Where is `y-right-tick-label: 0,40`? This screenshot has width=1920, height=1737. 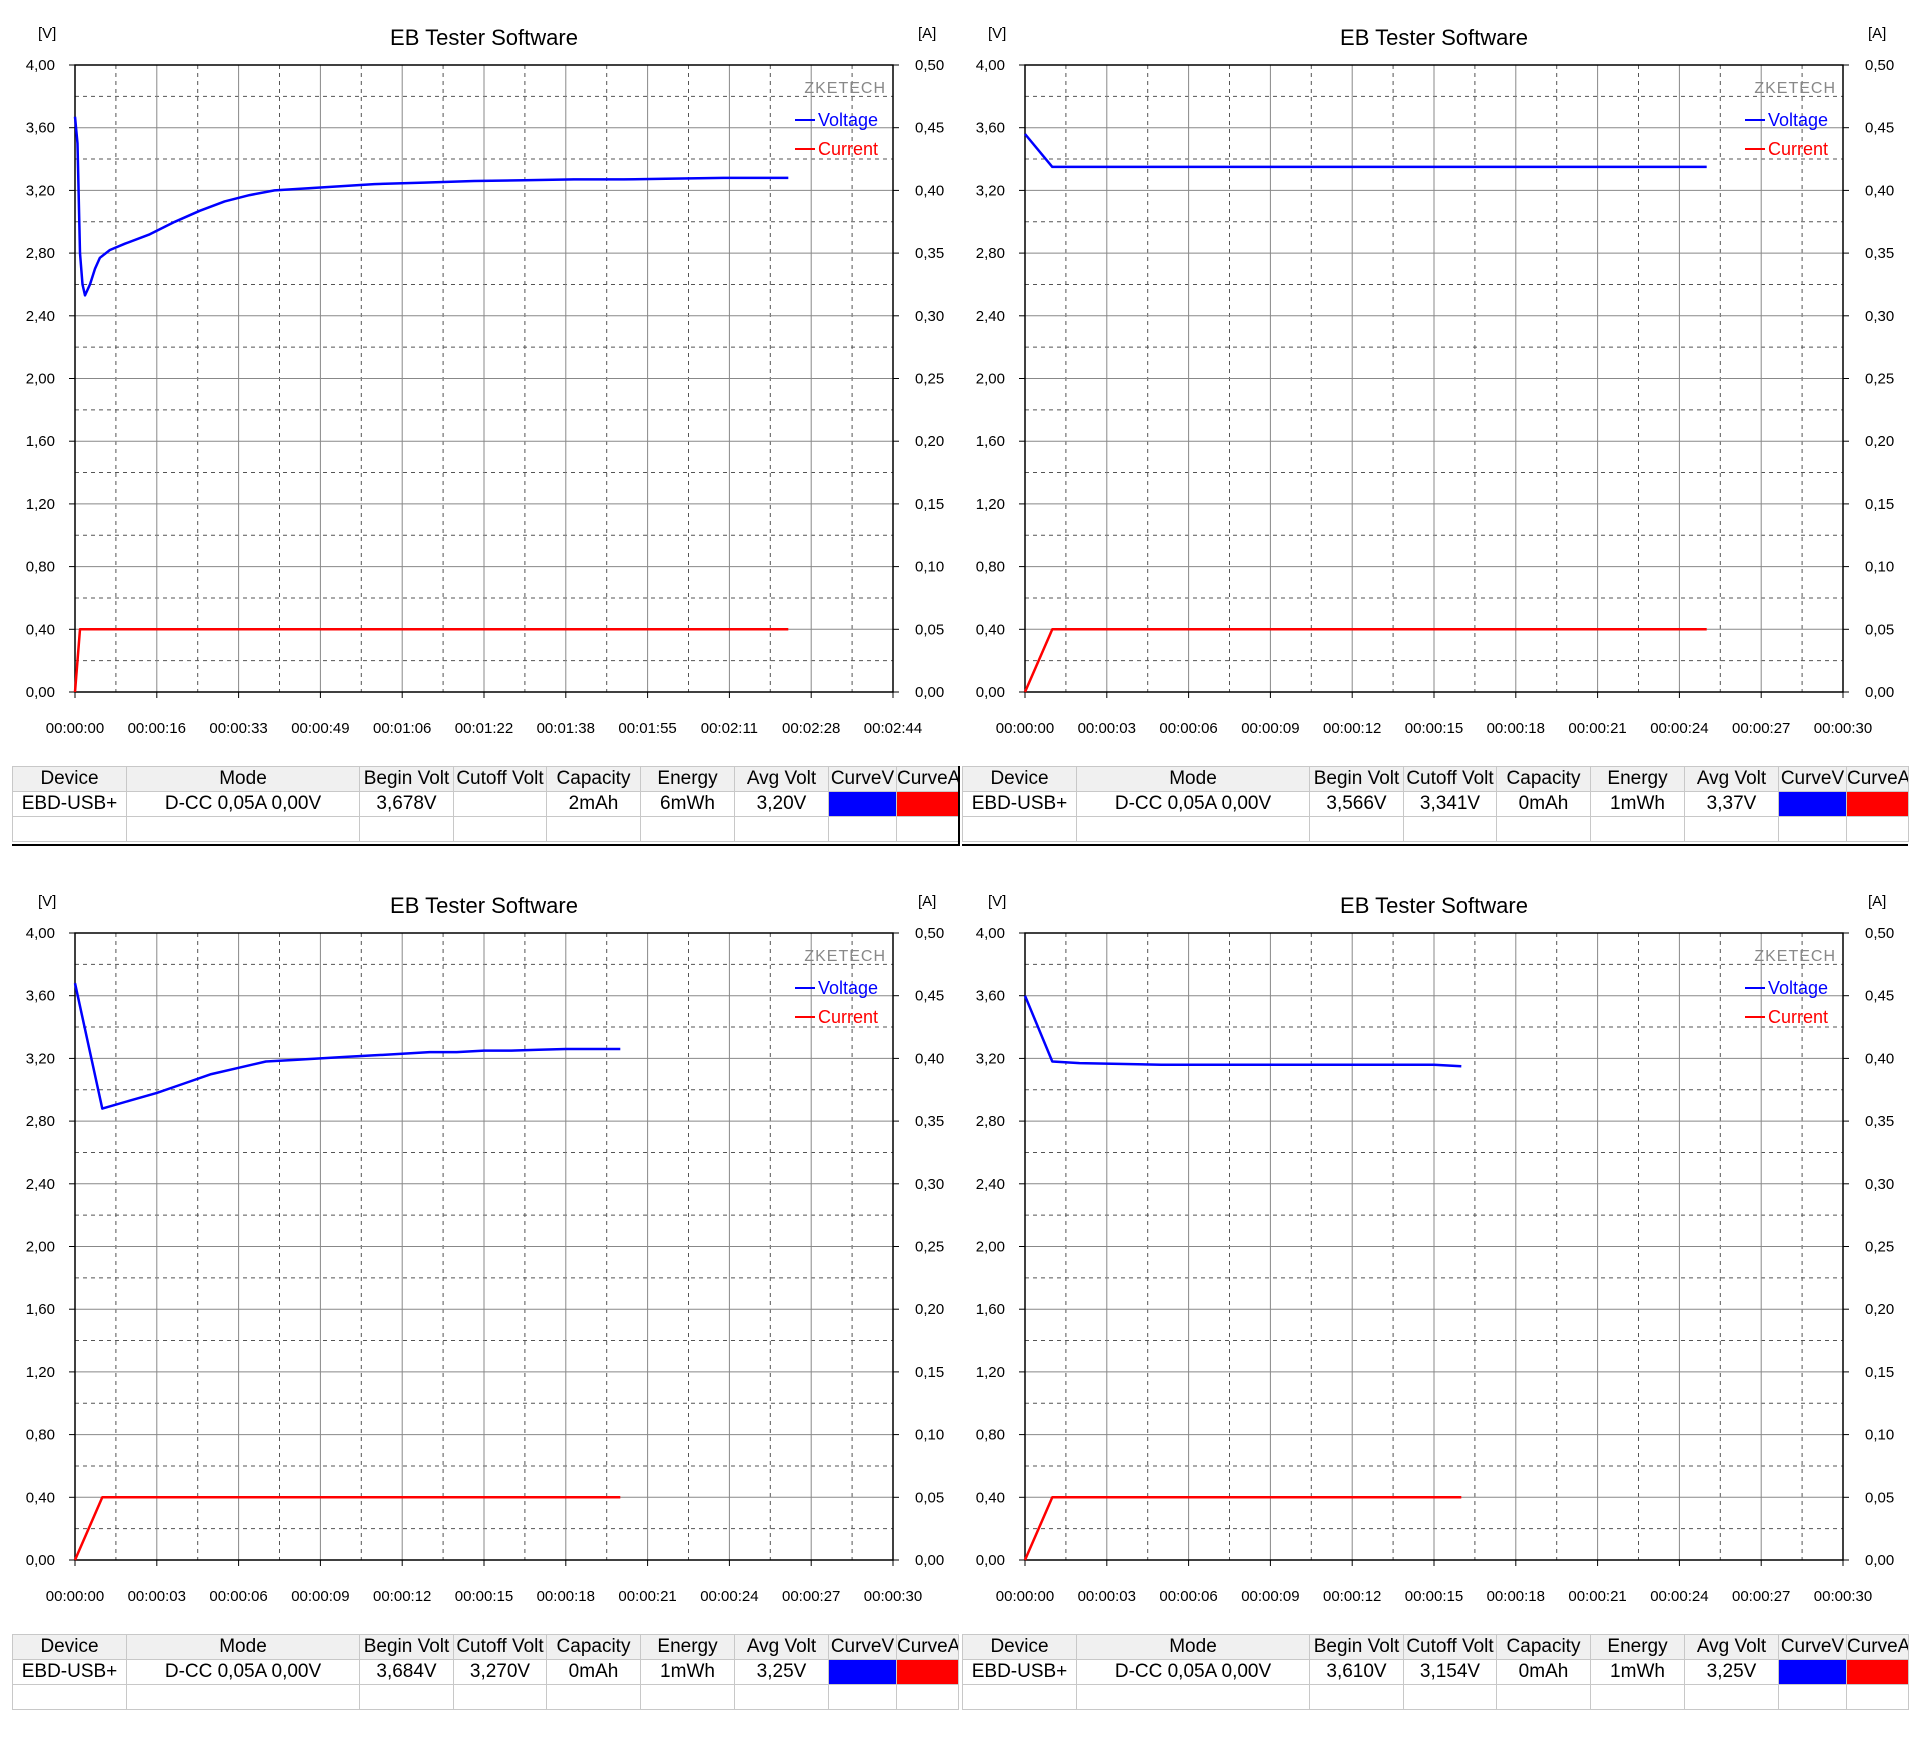 y-right-tick-label: 0,40 is located at coordinates (929, 190).